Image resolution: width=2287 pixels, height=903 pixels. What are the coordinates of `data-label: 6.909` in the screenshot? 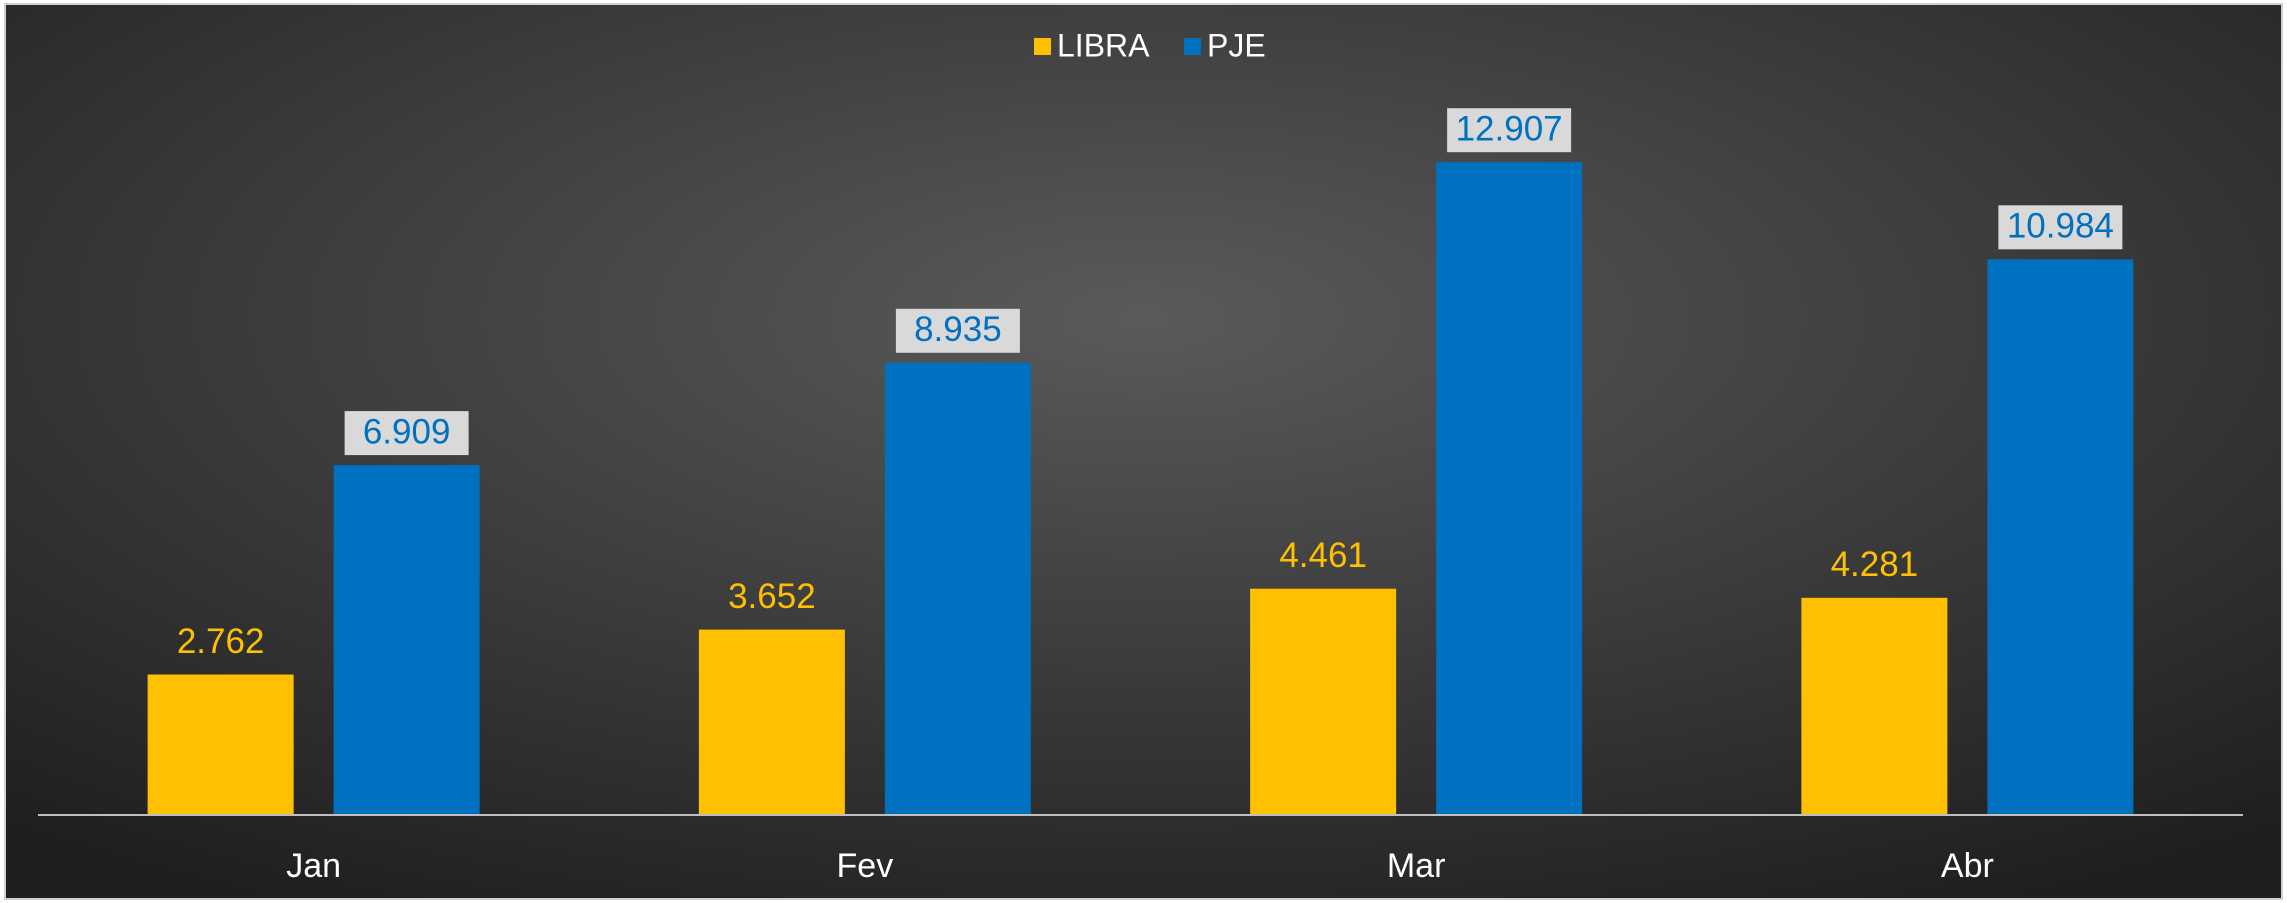 It's located at (407, 431).